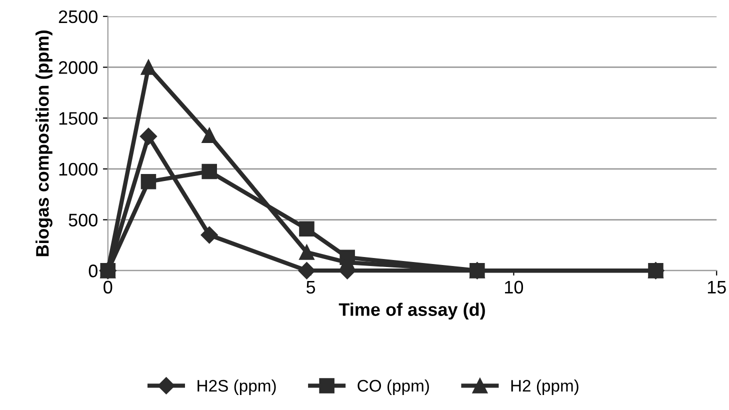  Describe the element at coordinates (411, 311) in the screenshot. I see `x-axis-title: Time of assay (d)` at that location.